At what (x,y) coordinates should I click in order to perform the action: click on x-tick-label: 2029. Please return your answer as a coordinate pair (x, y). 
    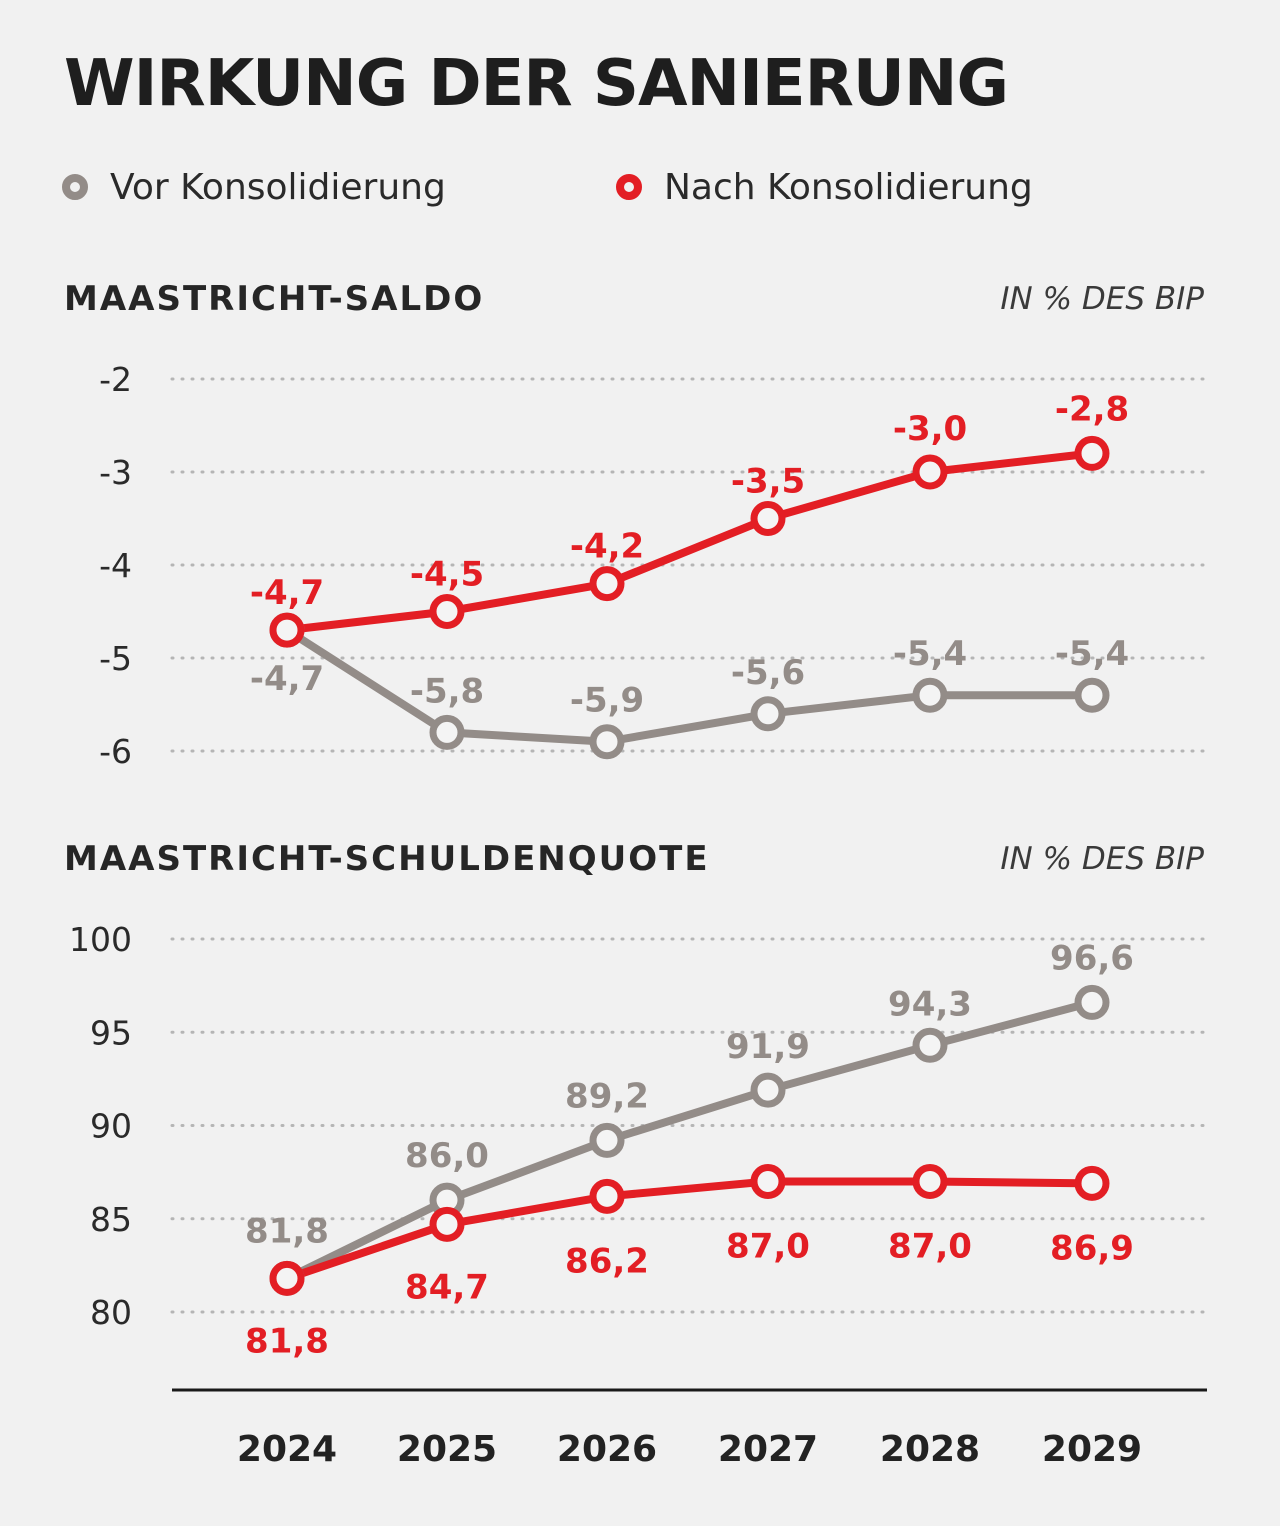
    Looking at the image, I should click on (1092, 1449).